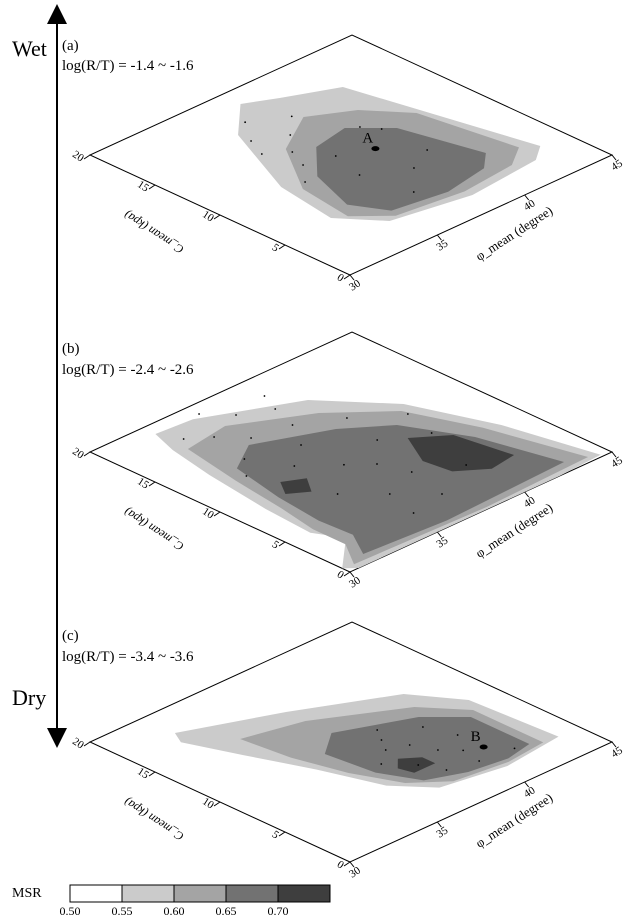 The height and width of the screenshot is (920, 633). I want to click on phi-axis-title: φ_mean (degree), so click(514, 820).